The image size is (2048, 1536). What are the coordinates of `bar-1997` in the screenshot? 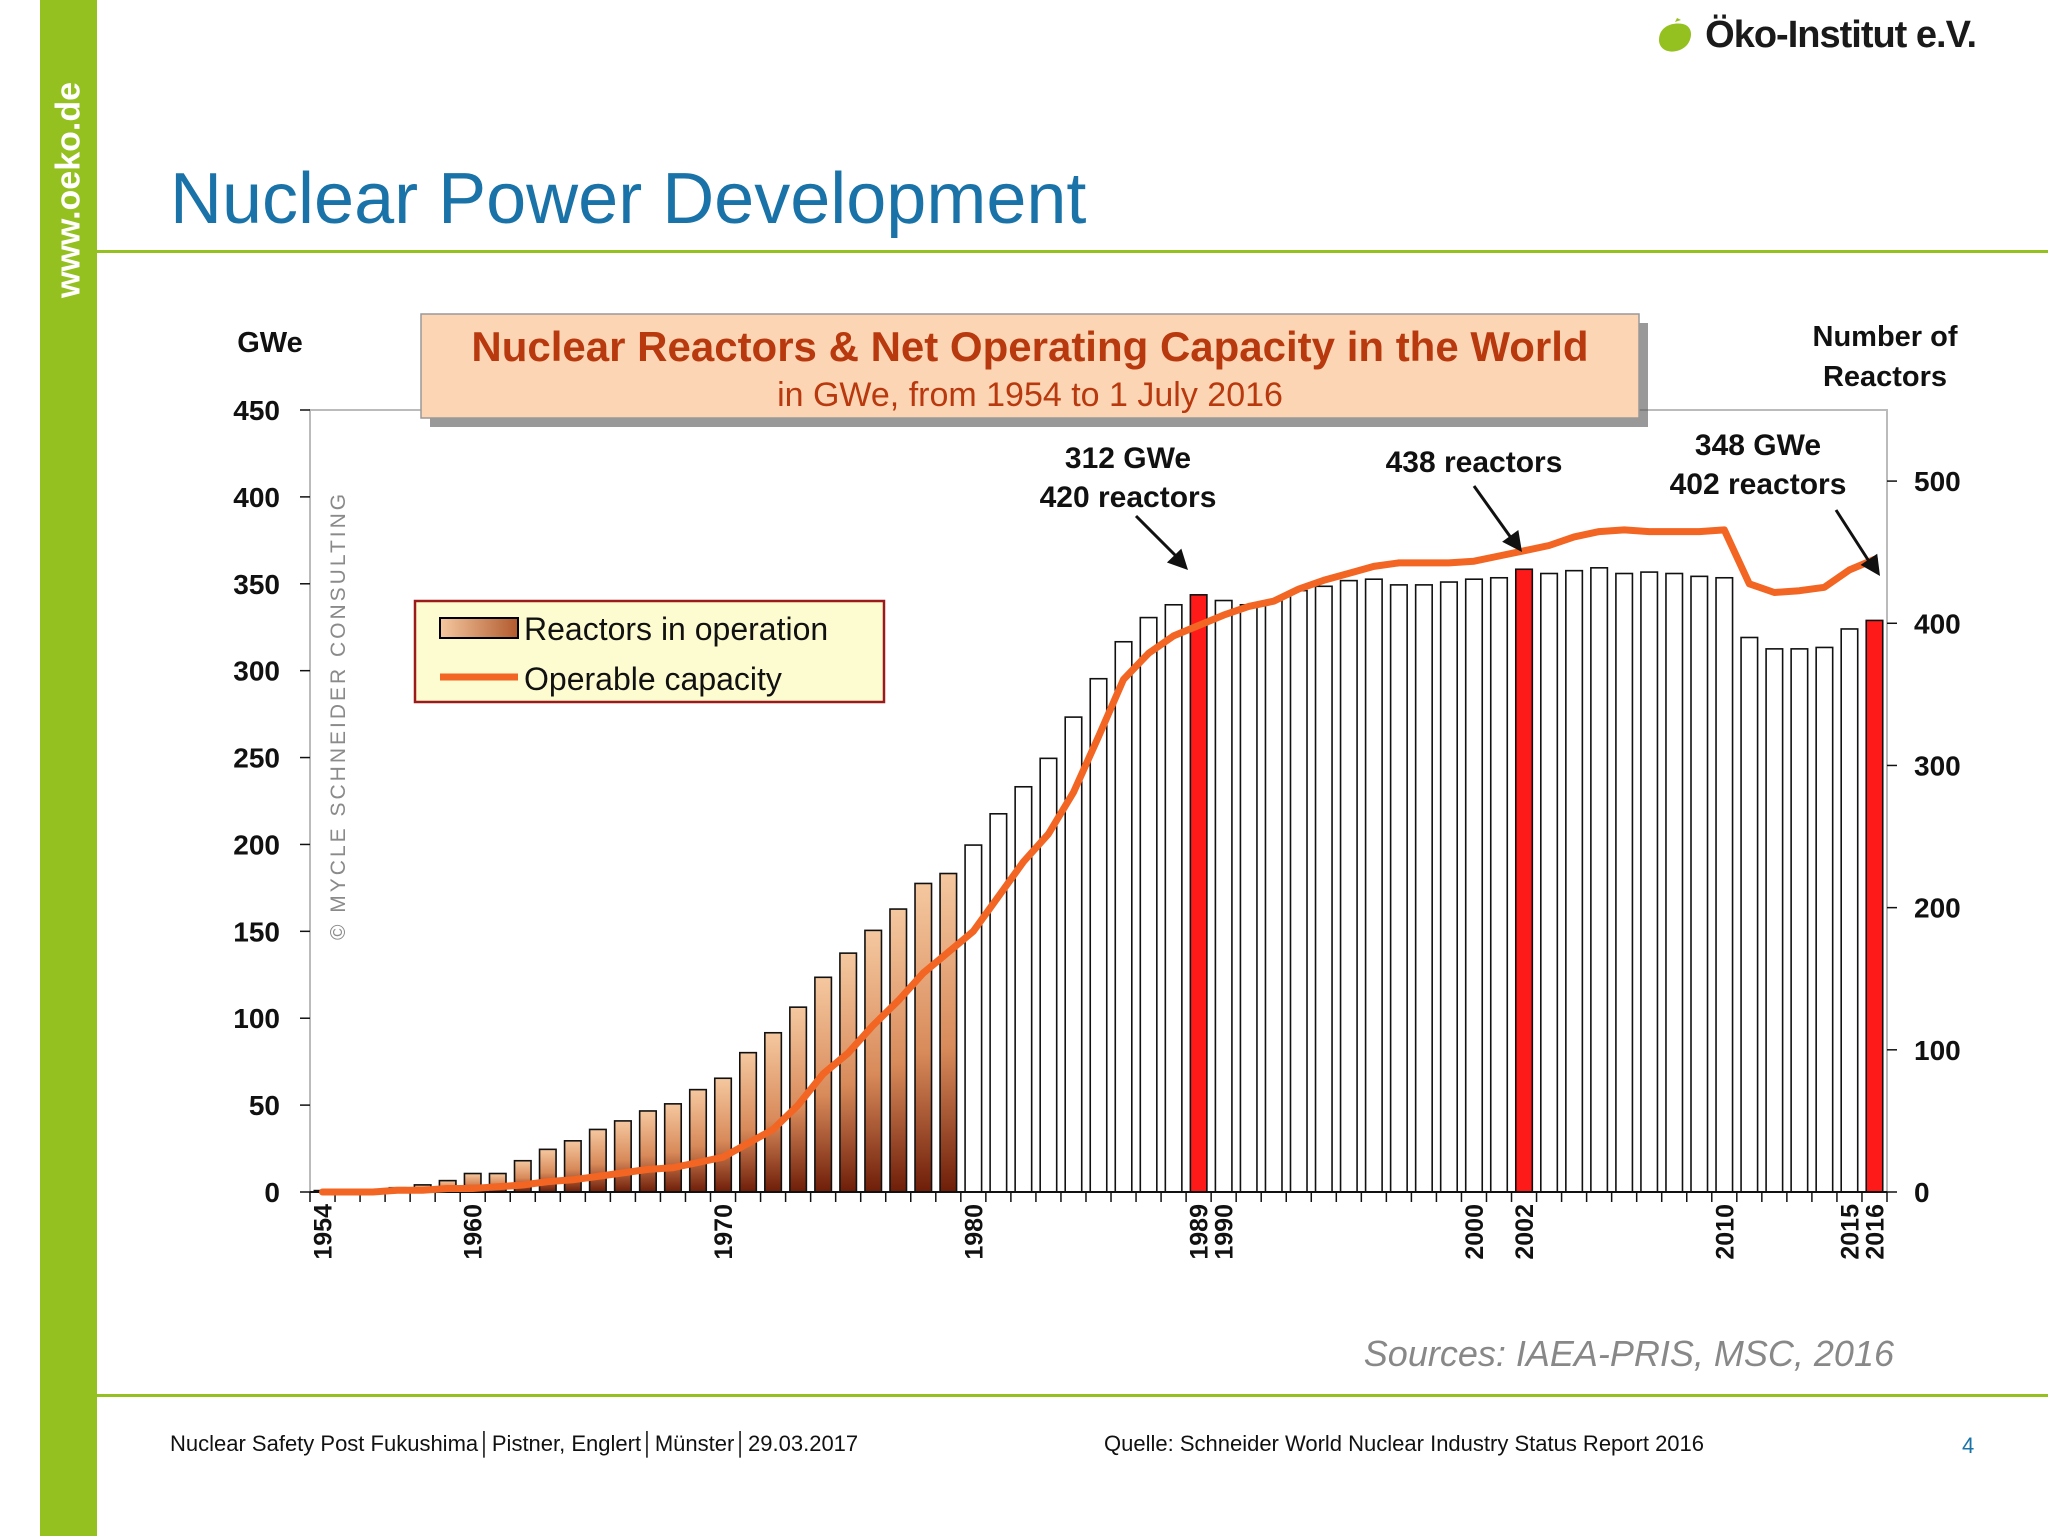 It's located at (1398, 888).